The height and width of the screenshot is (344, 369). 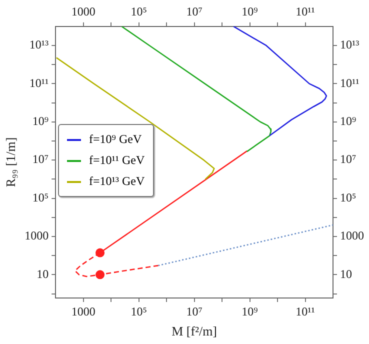 I want to click on y-tick-label: 10¹¹, so click(x=350, y=83).